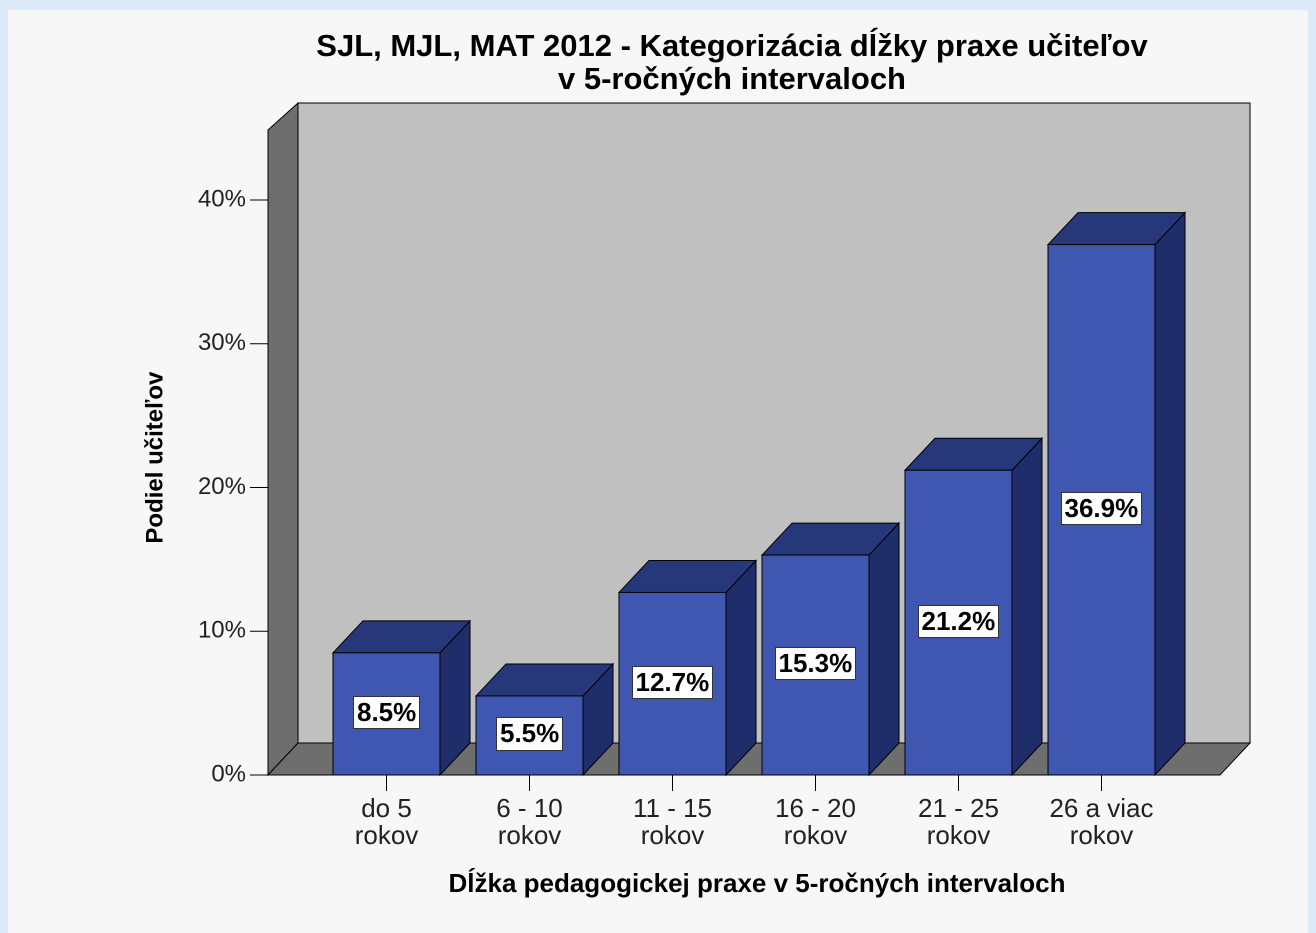 Image resolution: width=1316 pixels, height=933 pixels. What do you see at coordinates (386, 822) in the screenshot?
I see `x-tick-label: do 5 rokov` at bounding box center [386, 822].